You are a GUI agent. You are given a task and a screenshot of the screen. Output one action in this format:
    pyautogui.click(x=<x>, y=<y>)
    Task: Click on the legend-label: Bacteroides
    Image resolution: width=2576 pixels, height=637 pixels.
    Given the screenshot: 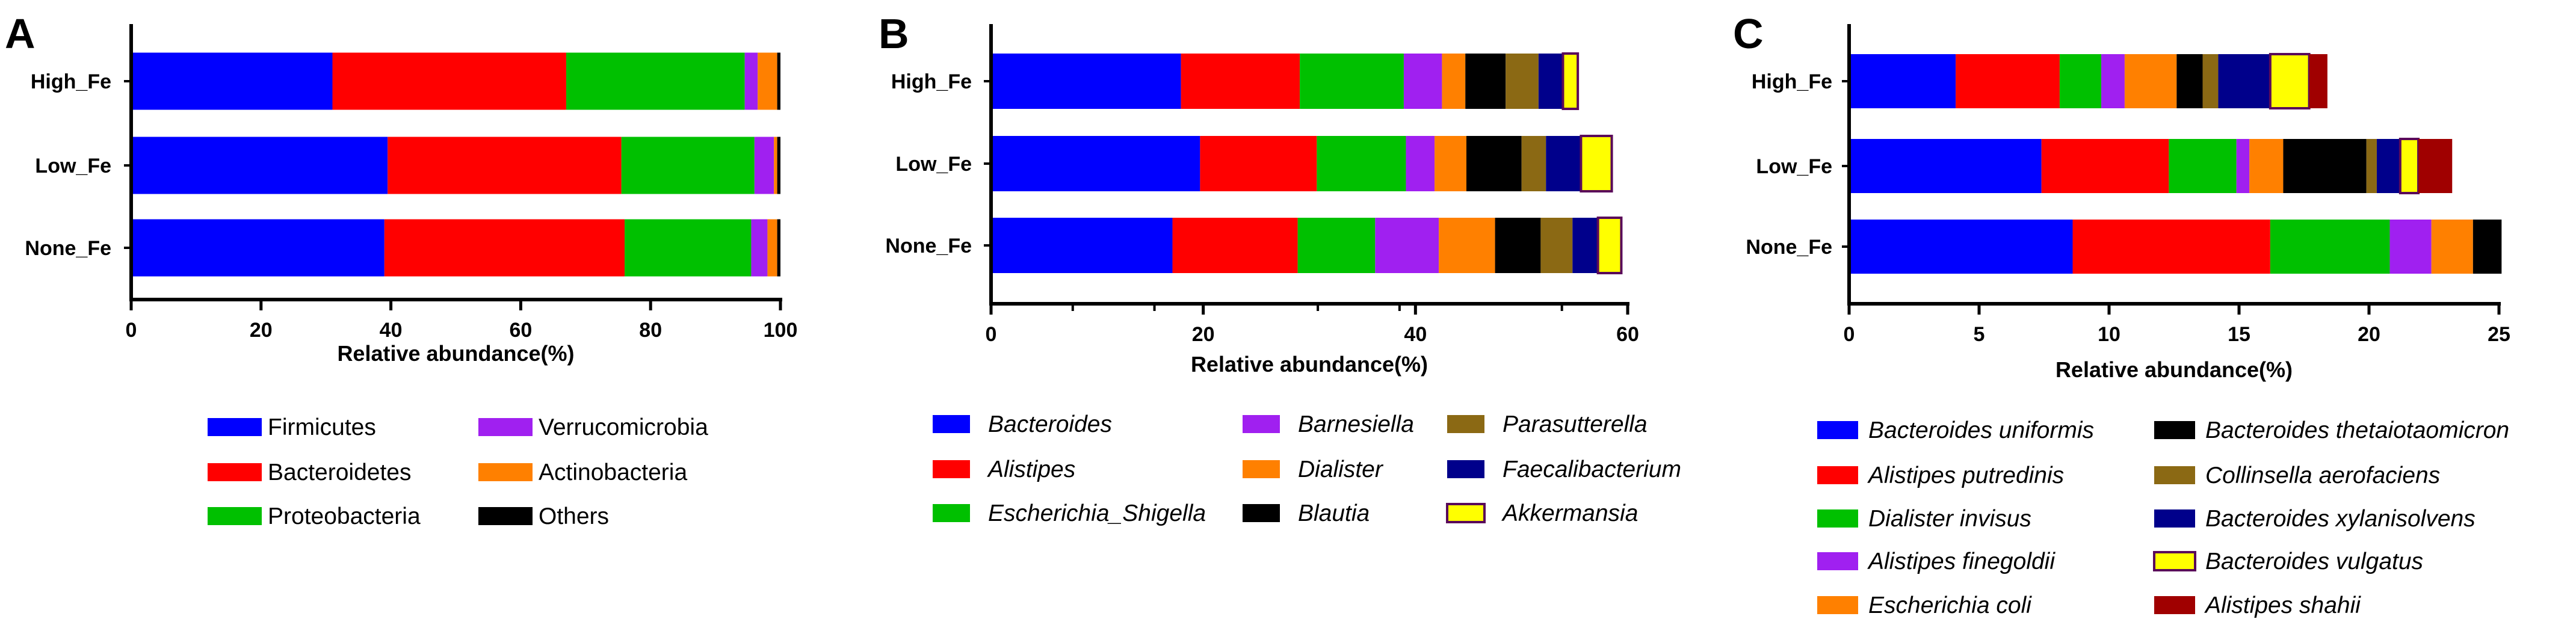 What is the action you would take?
    pyautogui.click(x=1050, y=424)
    